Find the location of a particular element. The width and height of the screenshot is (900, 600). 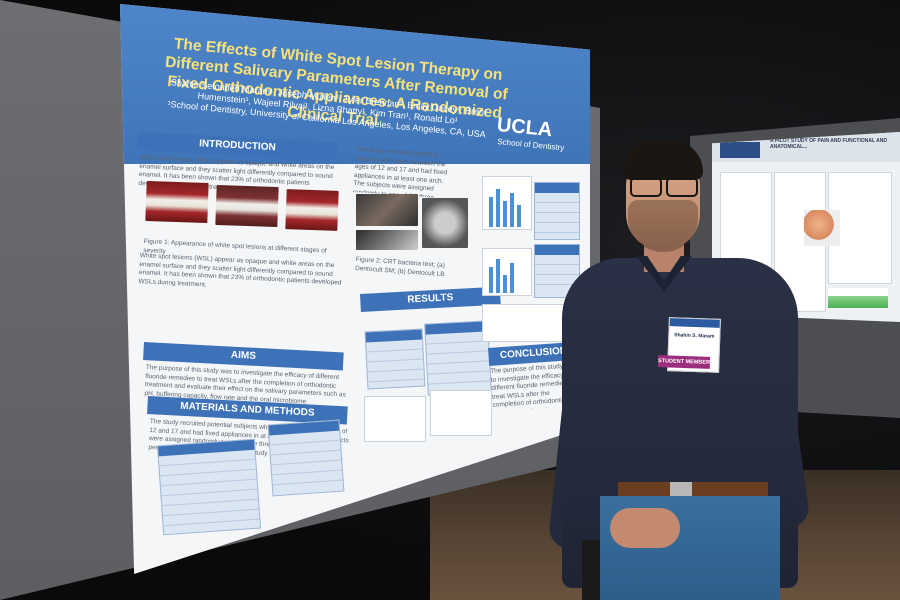

line-chart-ph is located at coordinates (461, 413).